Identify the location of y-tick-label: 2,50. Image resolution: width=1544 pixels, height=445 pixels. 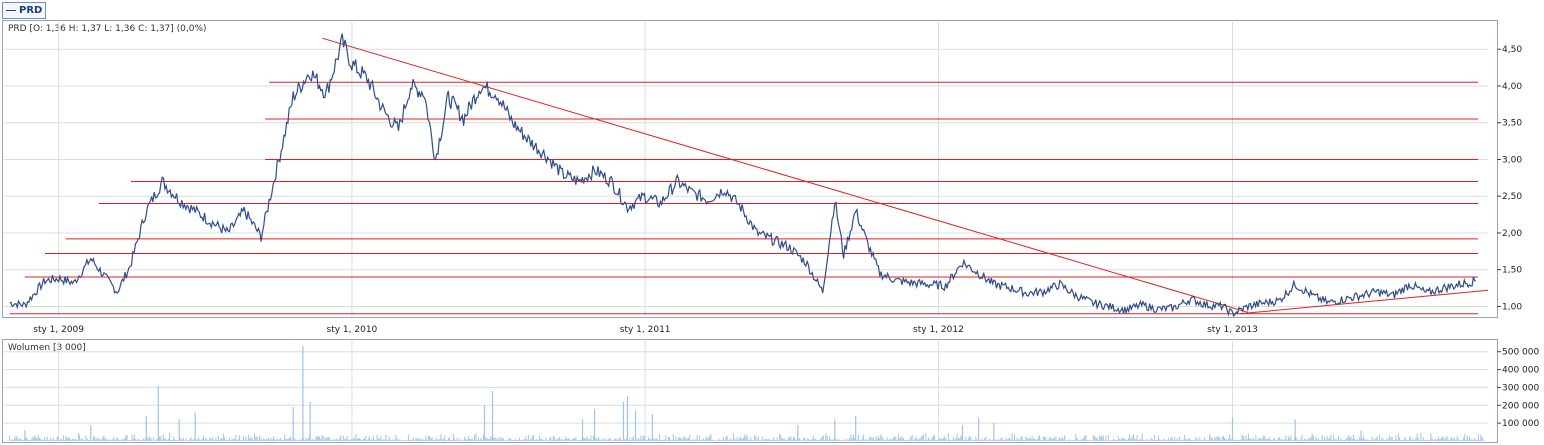
(1512, 197).